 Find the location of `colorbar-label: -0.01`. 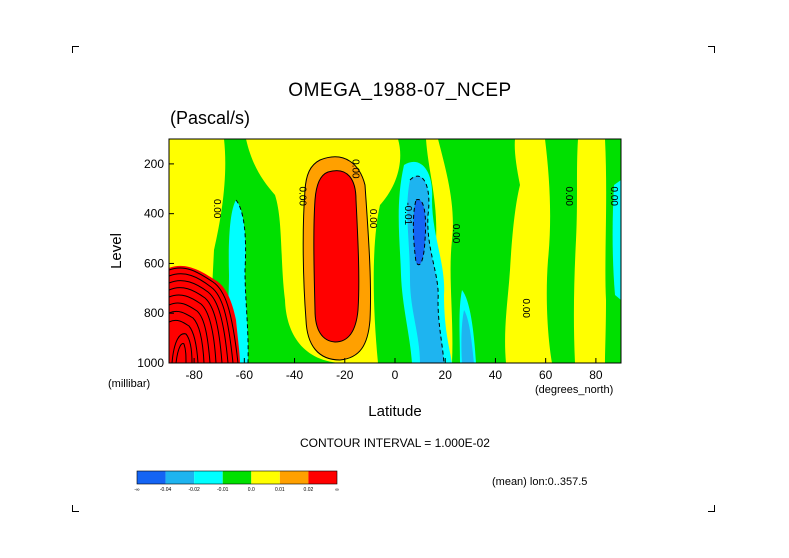

colorbar-label: -0.01 is located at coordinates (223, 490).